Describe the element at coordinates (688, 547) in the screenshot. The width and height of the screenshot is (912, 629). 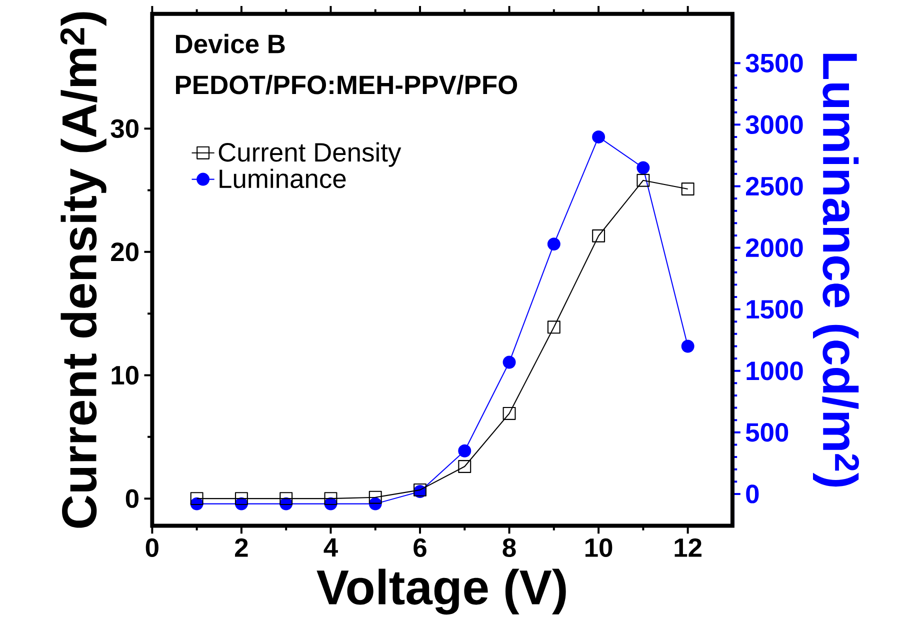
I see `x-tick-label: 12` at that location.